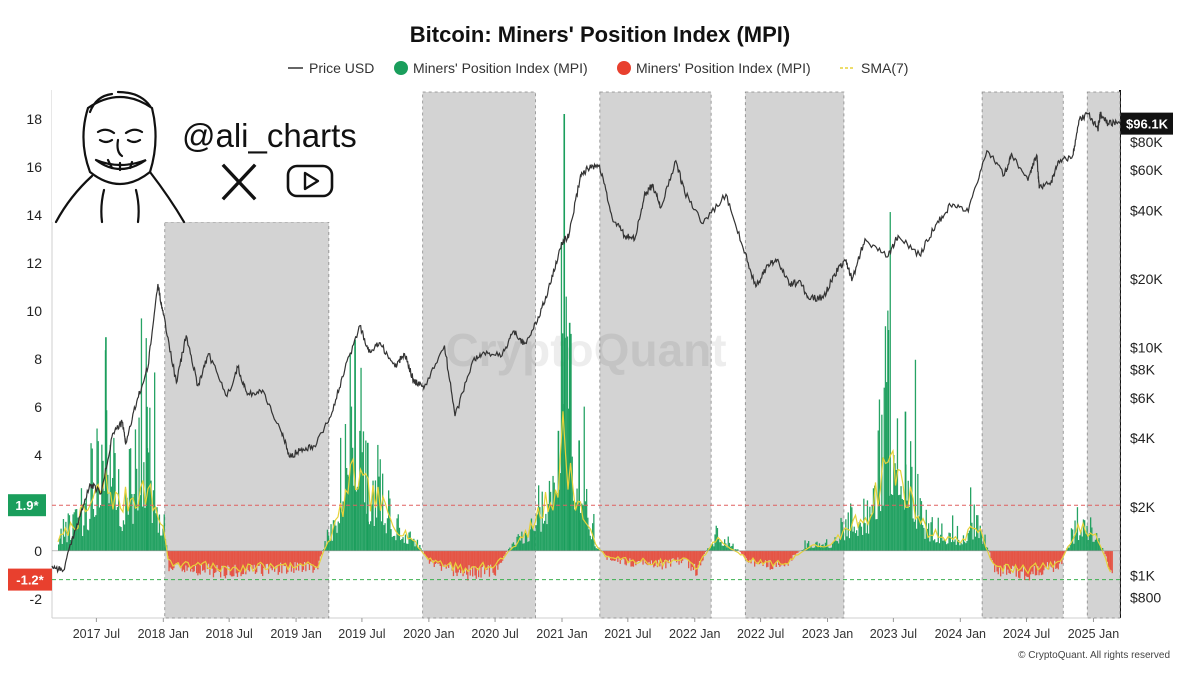  Describe the element at coordinates (874, 68) in the screenshot. I see `legend-item-sma: SMA(7)` at that location.